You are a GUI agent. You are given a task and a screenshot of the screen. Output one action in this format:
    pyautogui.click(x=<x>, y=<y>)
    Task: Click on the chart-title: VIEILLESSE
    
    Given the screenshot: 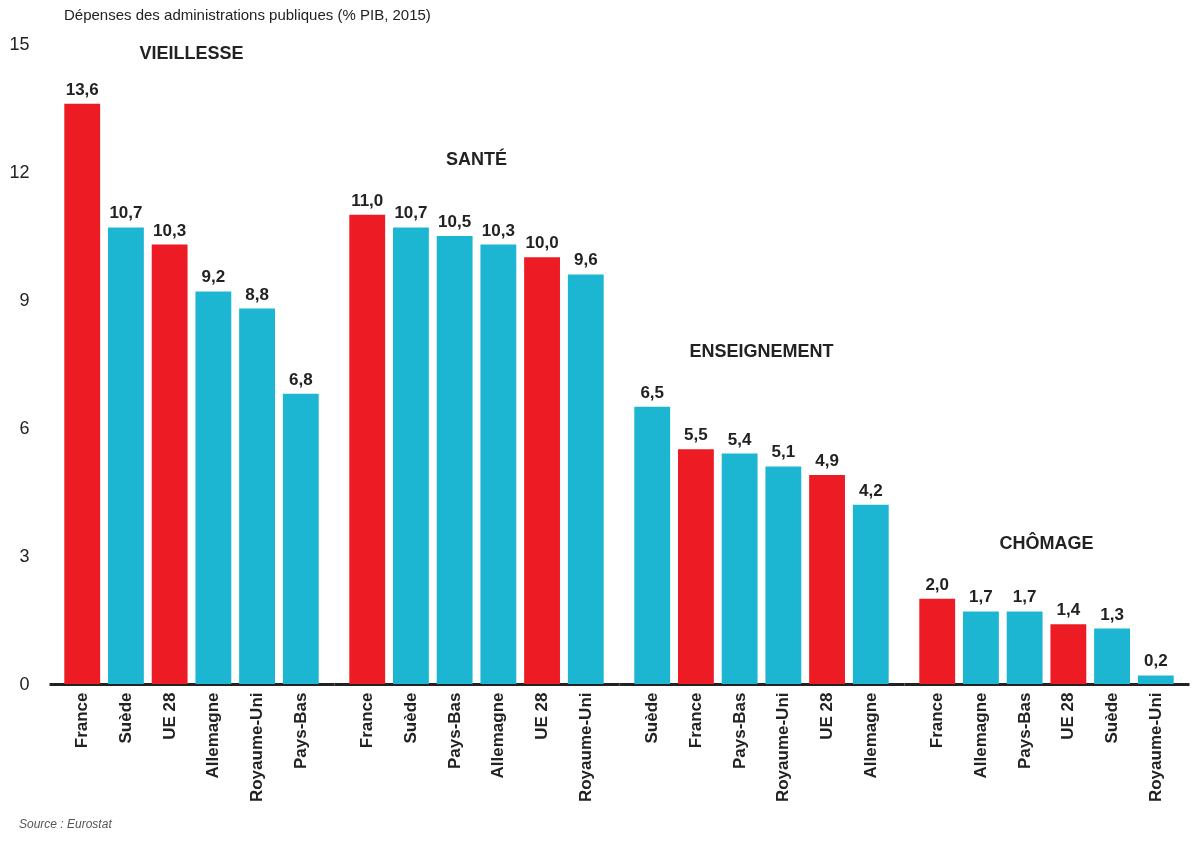 What is the action you would take?
    pyautogui.click(x=191, y=53)
    